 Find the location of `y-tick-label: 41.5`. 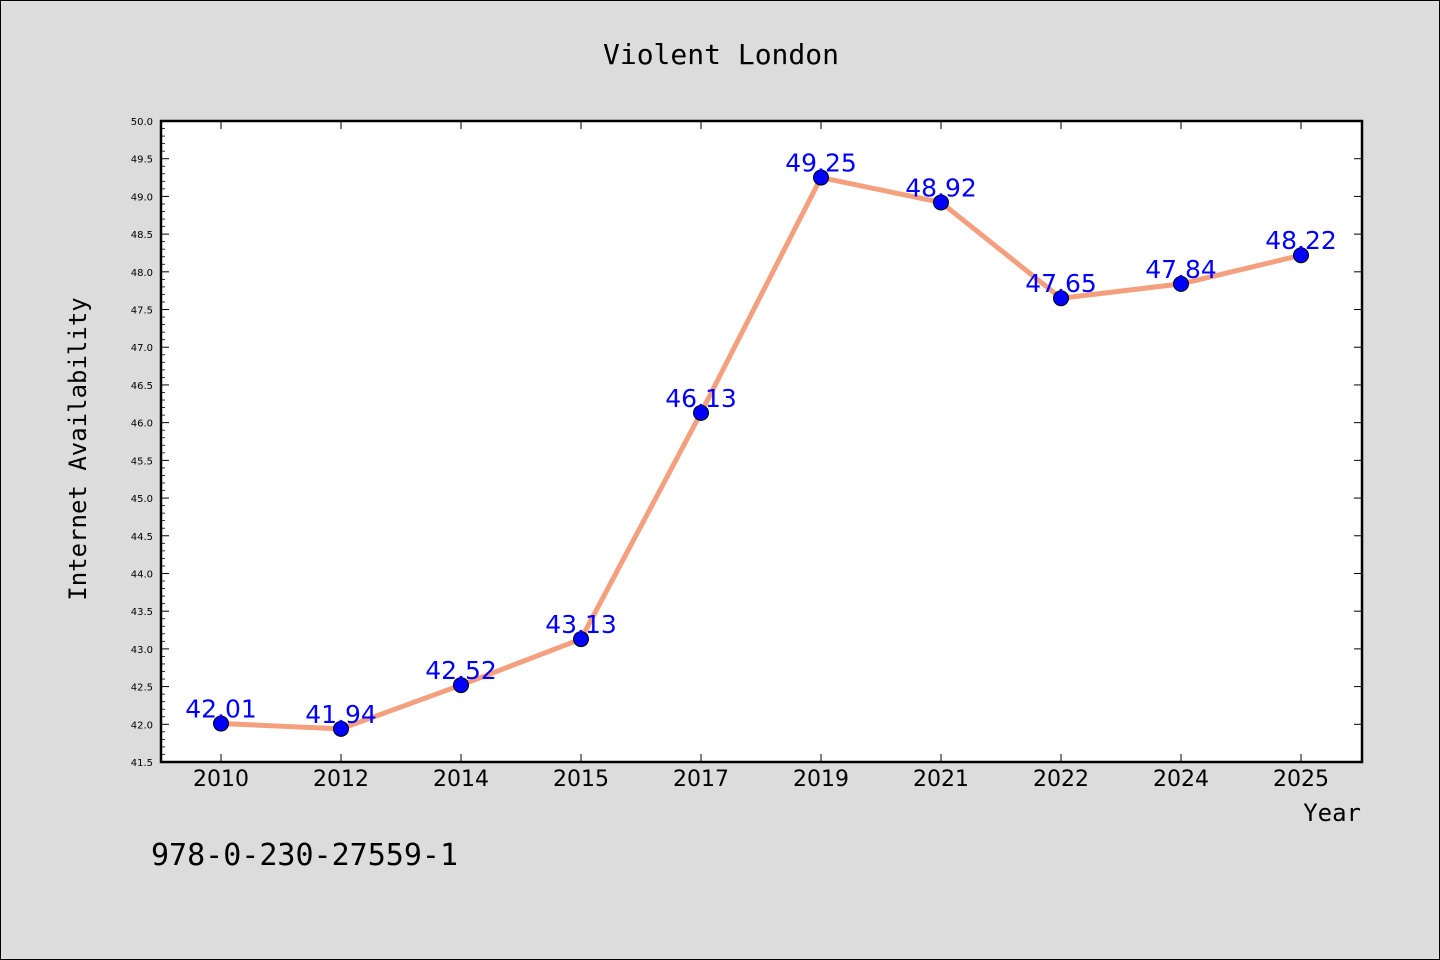

y-tick-label: 41.5 is located at coordinates (142, 763).